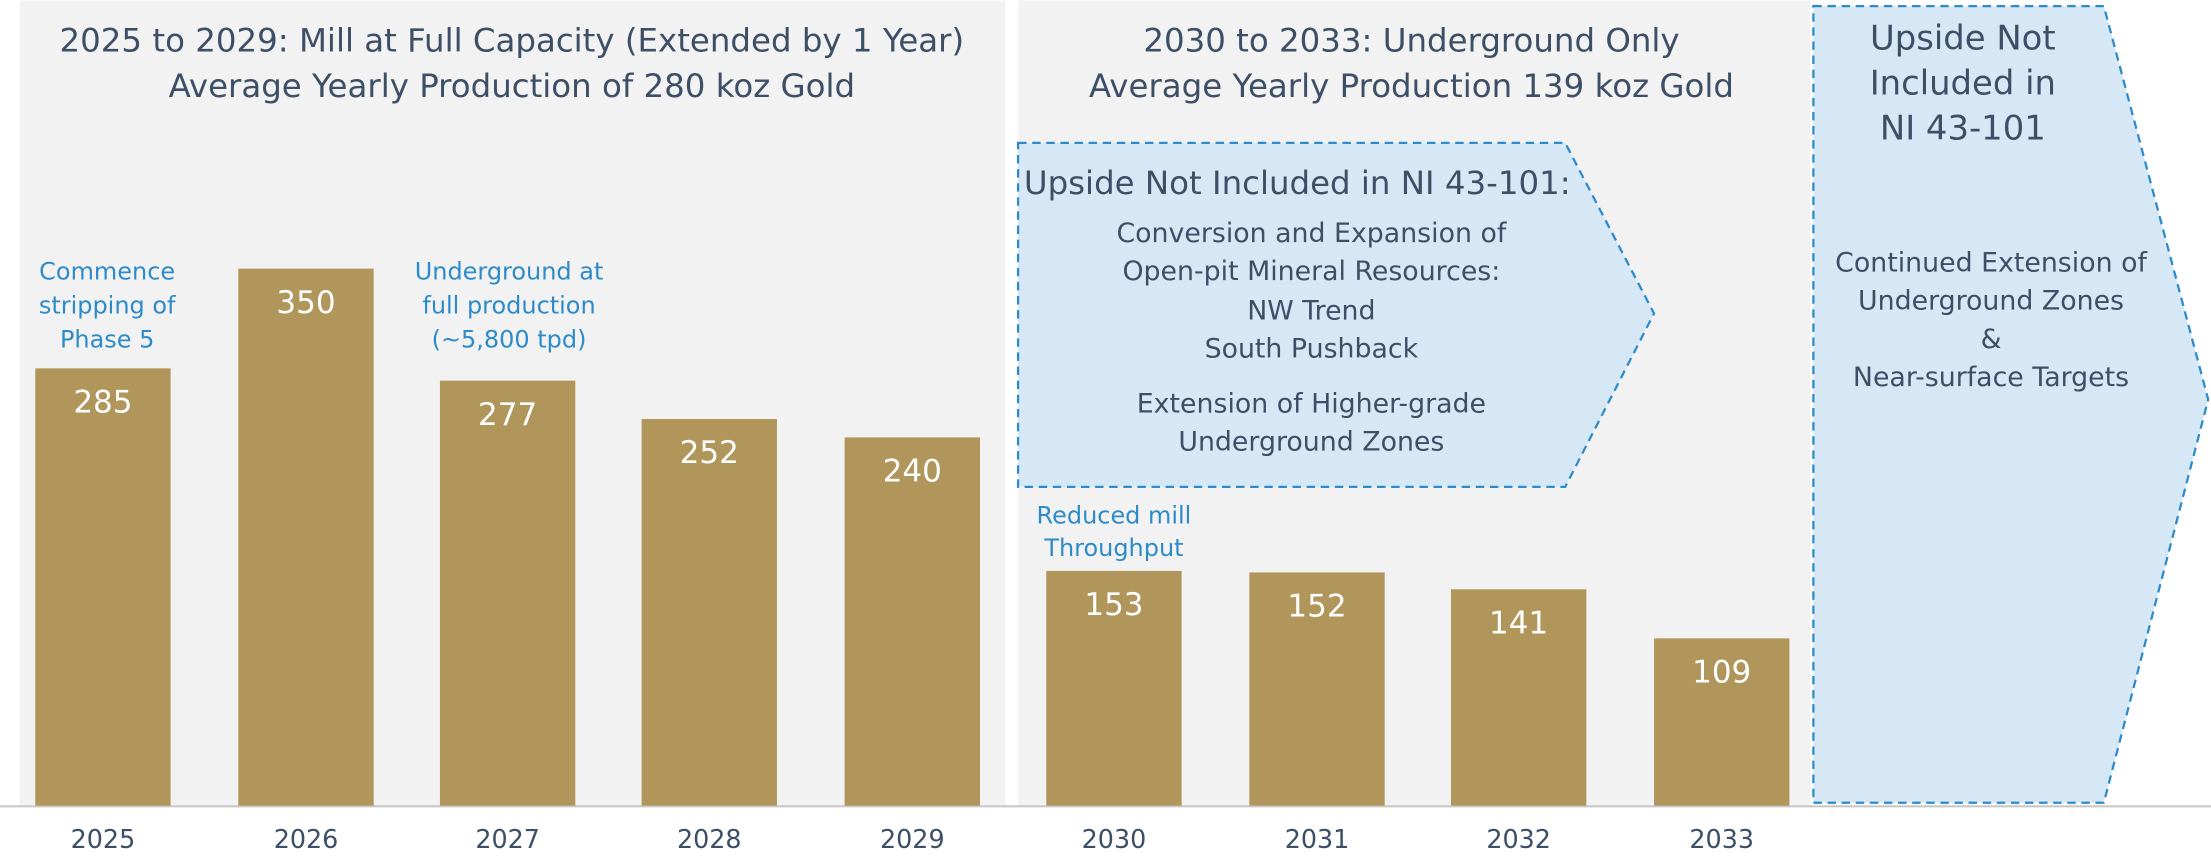 This screenshot has height=858, width=2211. What do you see at coordinates (1963, 37) in the screenshot?
I see `upside-column-heading: Upside Not` at bounding box center [1963, 37].